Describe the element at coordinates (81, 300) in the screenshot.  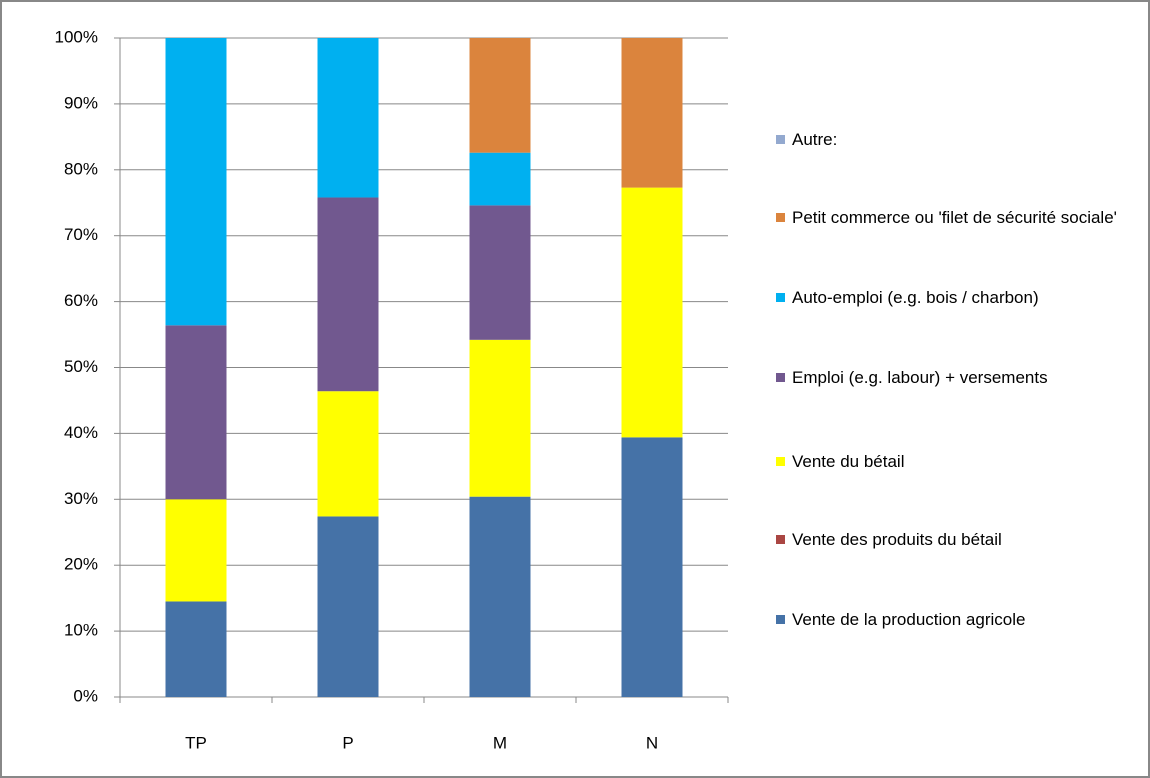
I see `y-tick-label: 60%` at that location.